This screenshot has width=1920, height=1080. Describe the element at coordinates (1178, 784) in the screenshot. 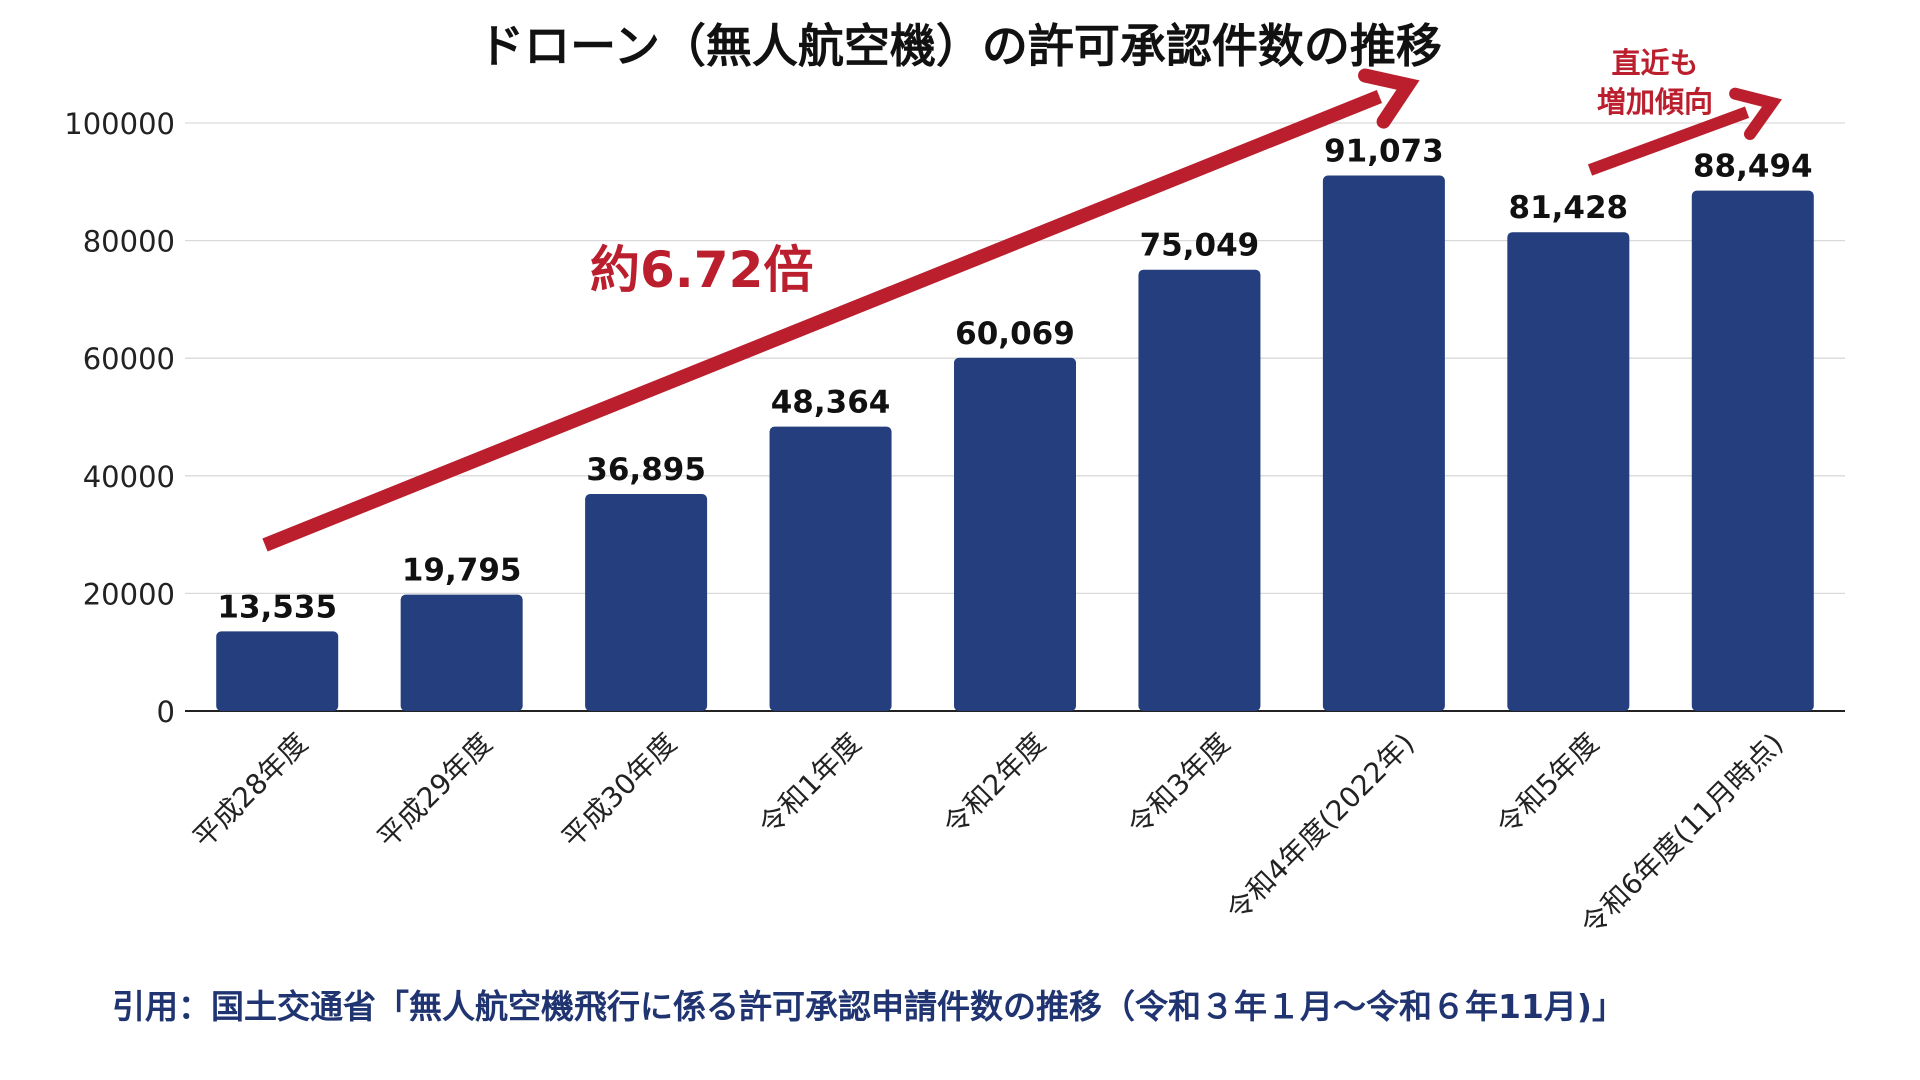

I see `x-tick-label: 令和3年度` at that location.